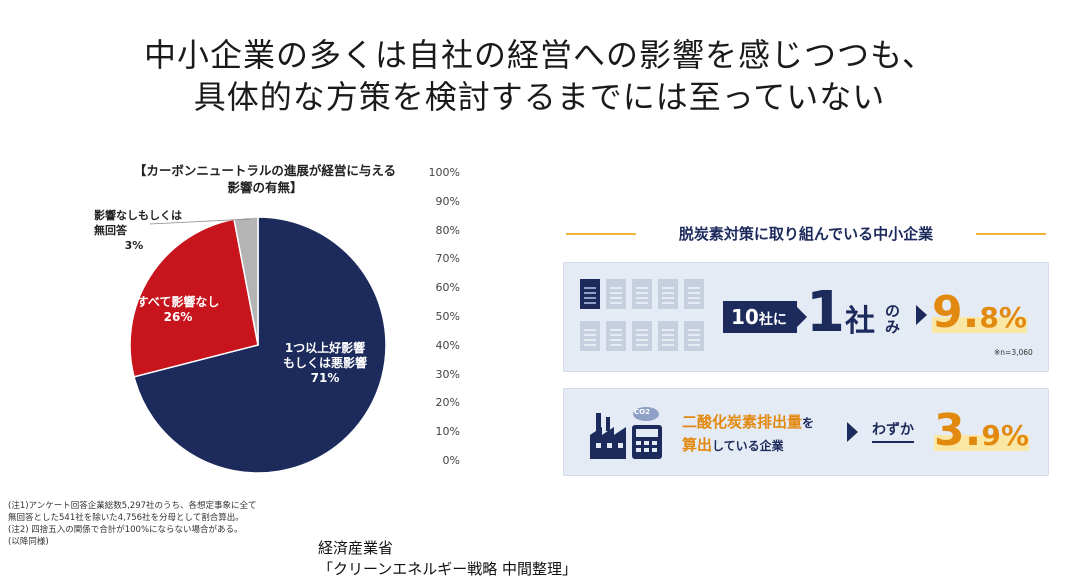 This screenshot has height=587, width=1079. What do you see at coordinates (626, 433) in the screenshot?
I see `factory-calculator-icon` at bounding box center [626, 433].